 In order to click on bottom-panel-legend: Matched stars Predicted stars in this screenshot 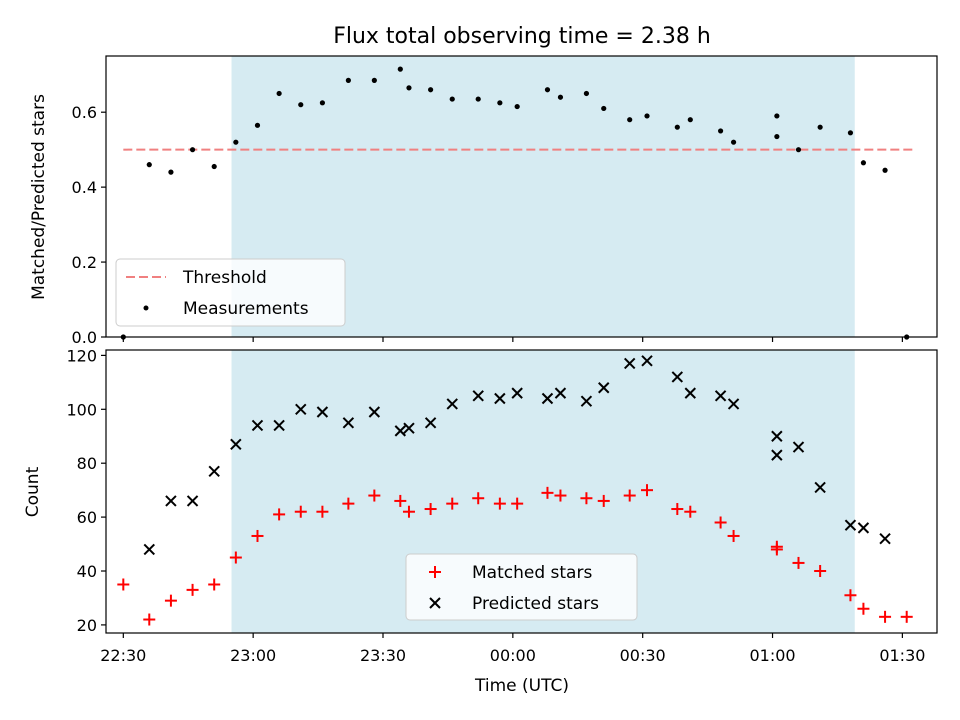, I will do `click(521, 587)`.